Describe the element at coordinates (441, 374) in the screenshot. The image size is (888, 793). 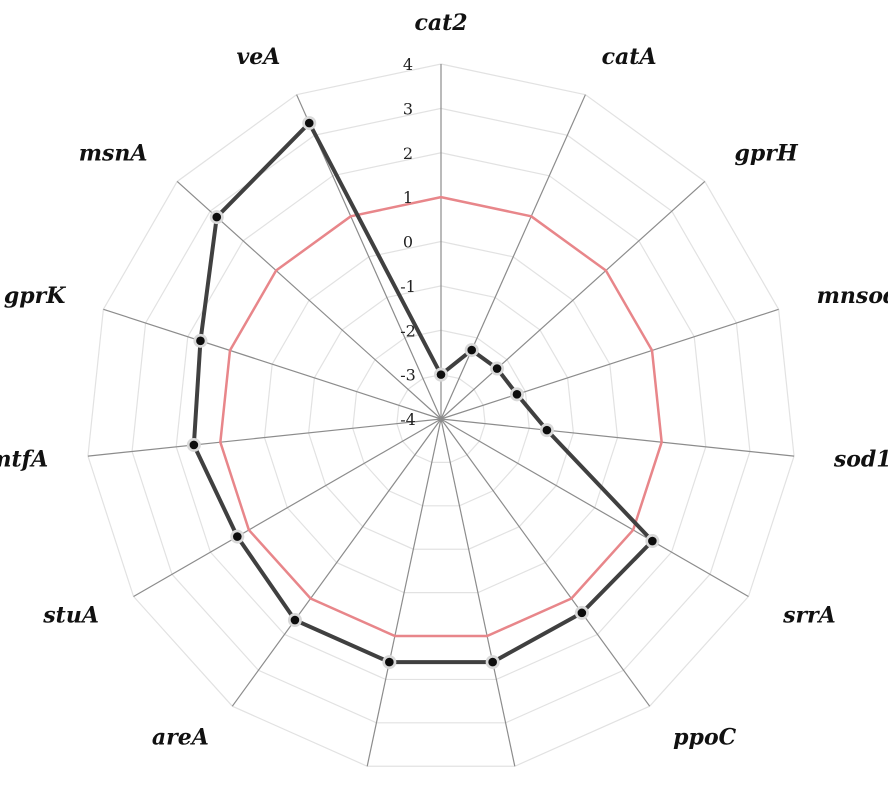
I see `point-cat2` at that location.